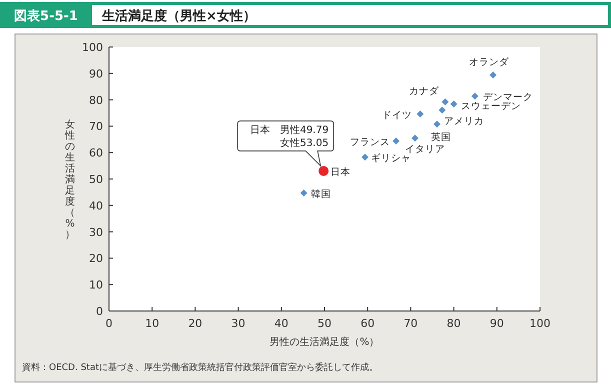 This screenshot has height=388, width=611. Describe the element at coordinates (464, 122) in the screenshot. I see `annotation: アメリカ` at that location.